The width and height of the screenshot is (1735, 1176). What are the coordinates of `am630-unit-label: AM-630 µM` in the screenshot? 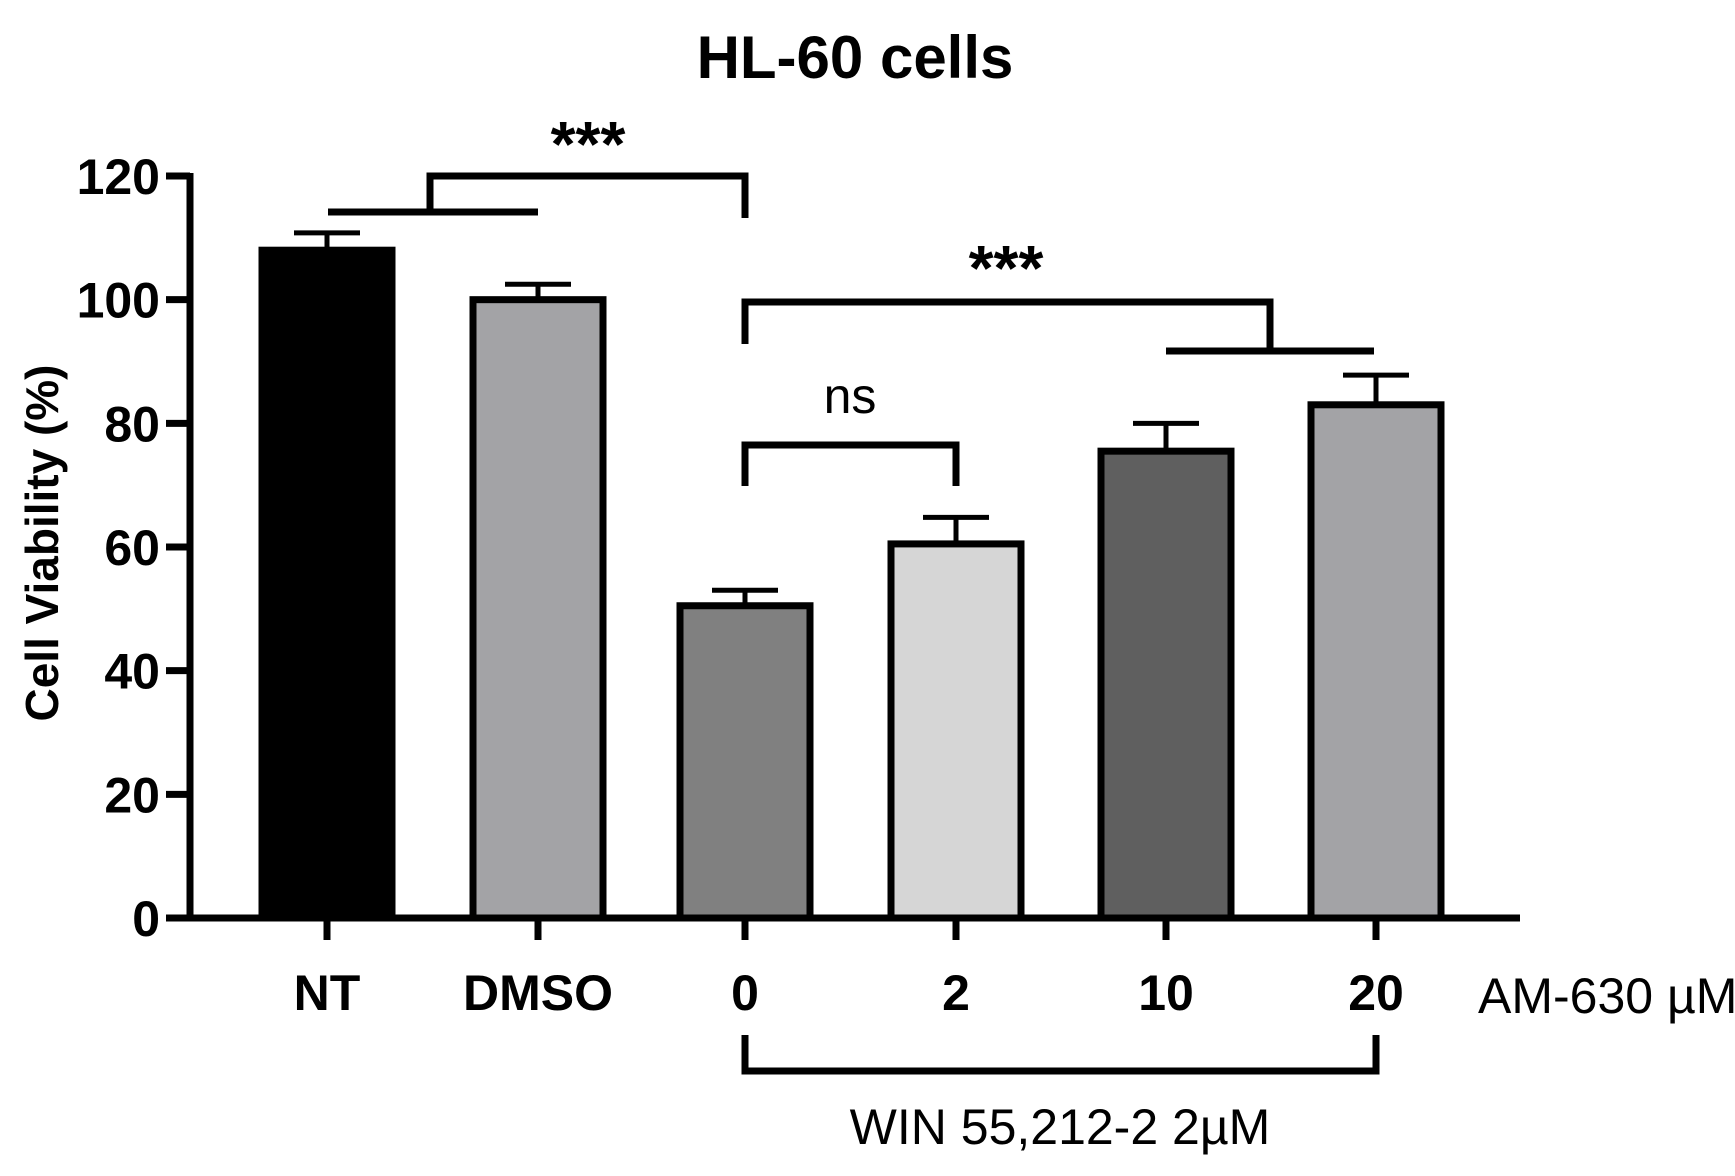 It's located at (1606, 996).